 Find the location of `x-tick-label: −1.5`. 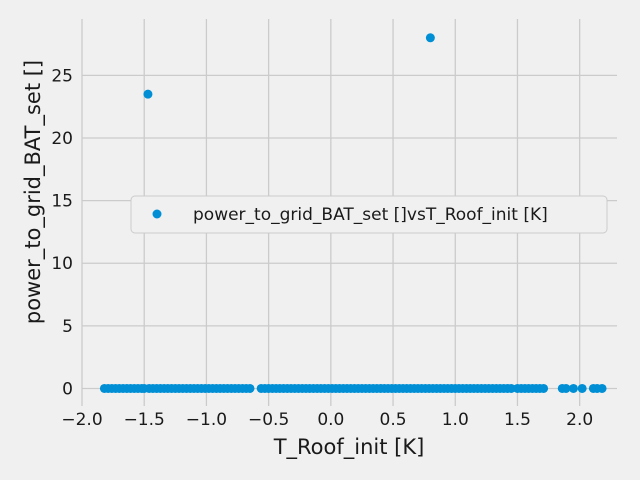

x-tick-label: −1.5 is located at coordinates (144, 420).